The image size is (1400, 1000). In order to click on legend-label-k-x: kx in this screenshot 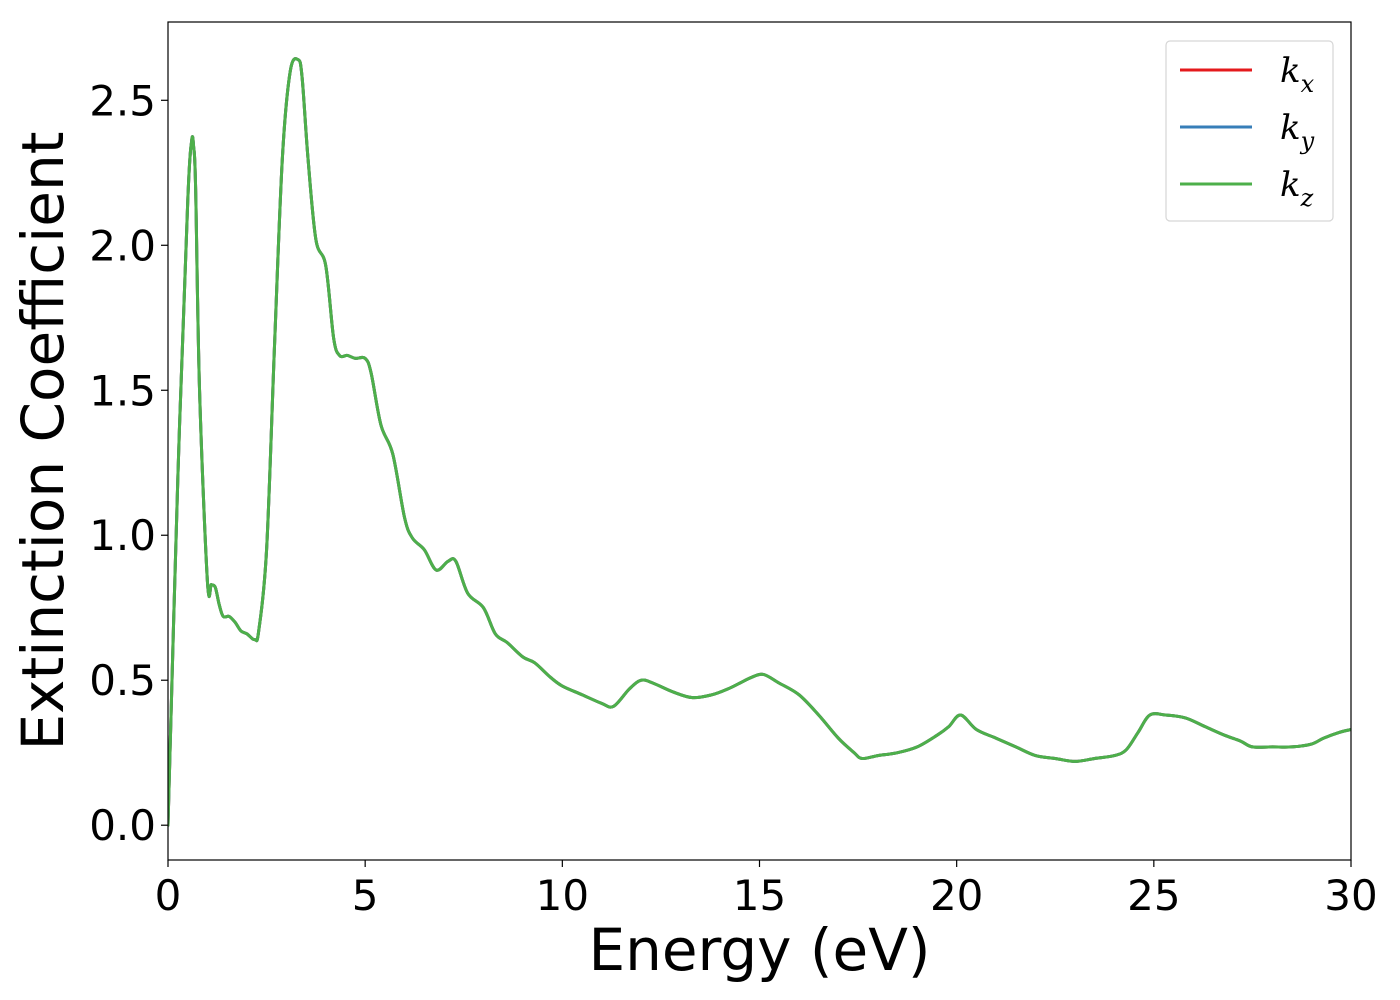, I will do `click(1297, 74)`.